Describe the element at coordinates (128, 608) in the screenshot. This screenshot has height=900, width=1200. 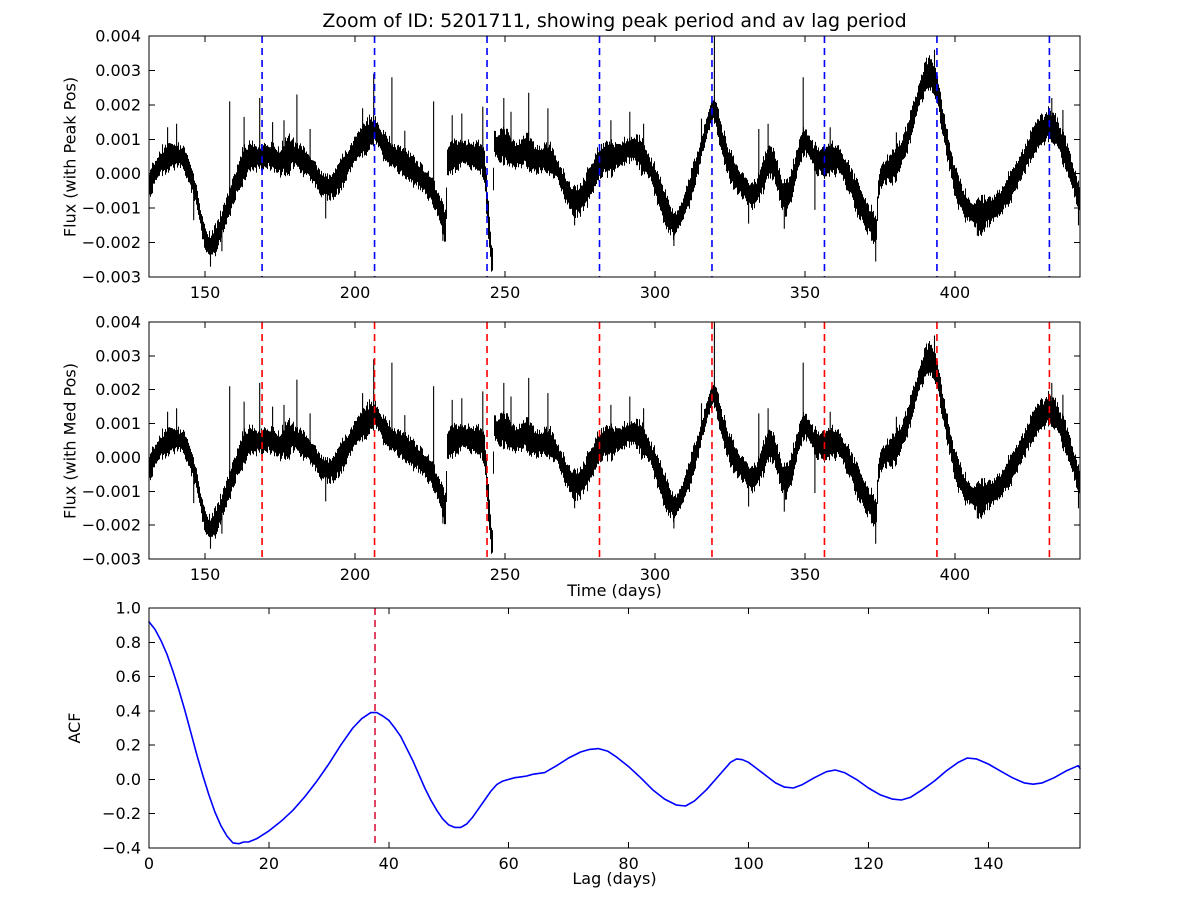
I see `y-tick-label: 1.0` at that location.